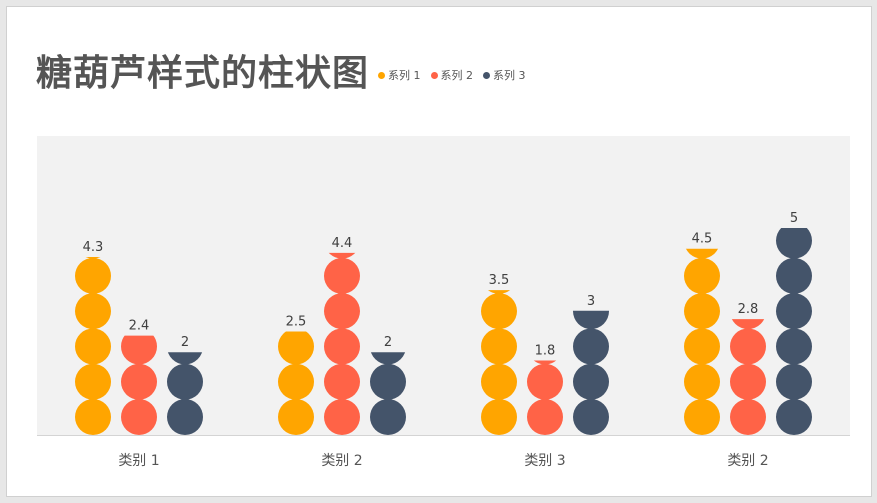  What do you see at coordinates (139, 326) in the screenshot?
I see `data-label-1-series-2: 2.4` at bounding box center [139, 326].